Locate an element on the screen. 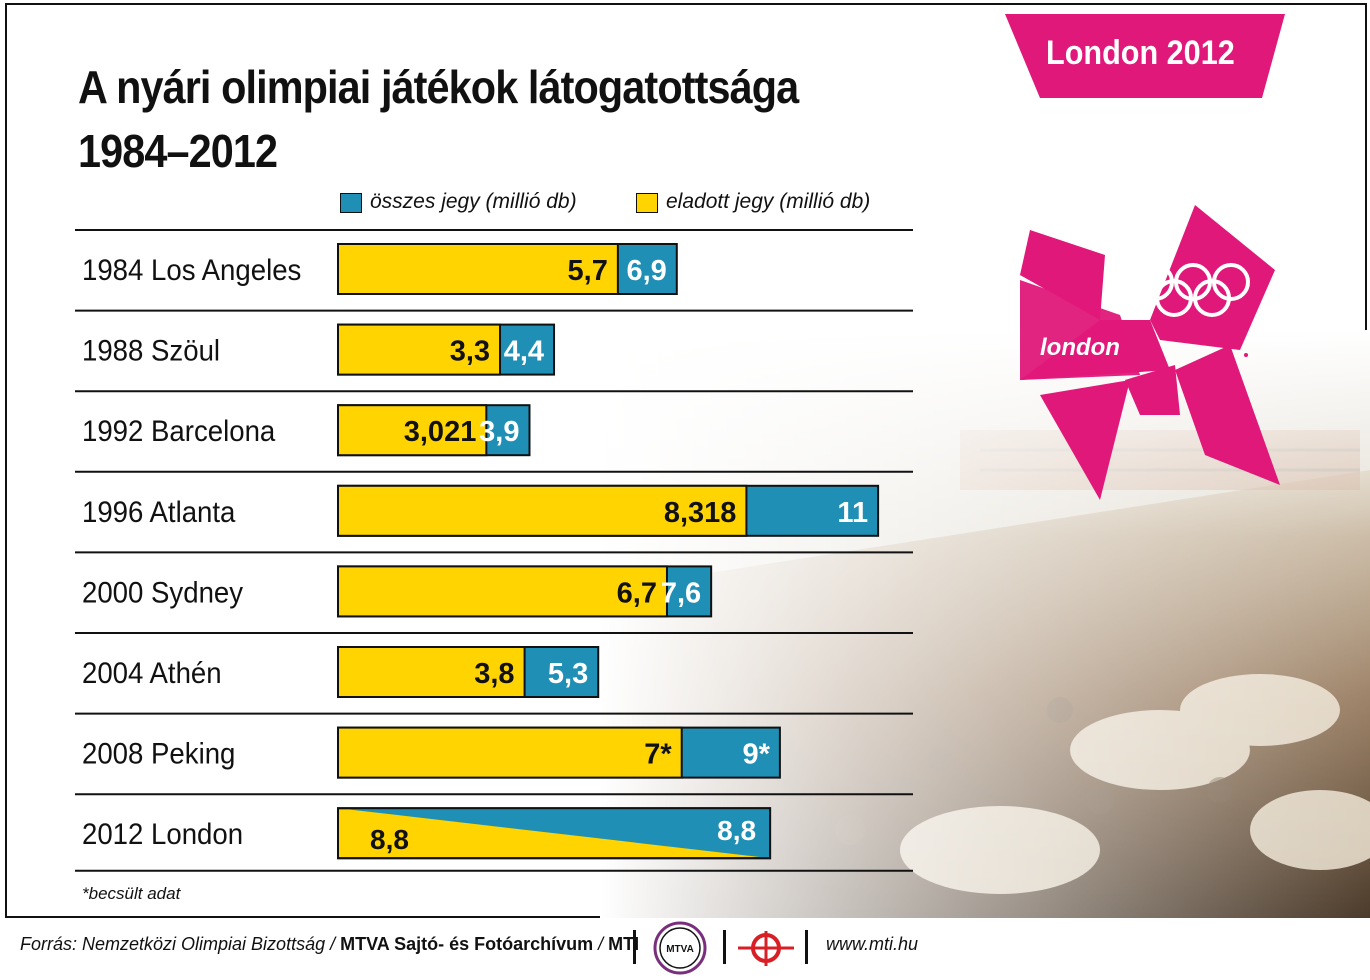 The height and width of the screenshot is (980, 1370). legend-swatch-sold is located at coordinates (647, 203).